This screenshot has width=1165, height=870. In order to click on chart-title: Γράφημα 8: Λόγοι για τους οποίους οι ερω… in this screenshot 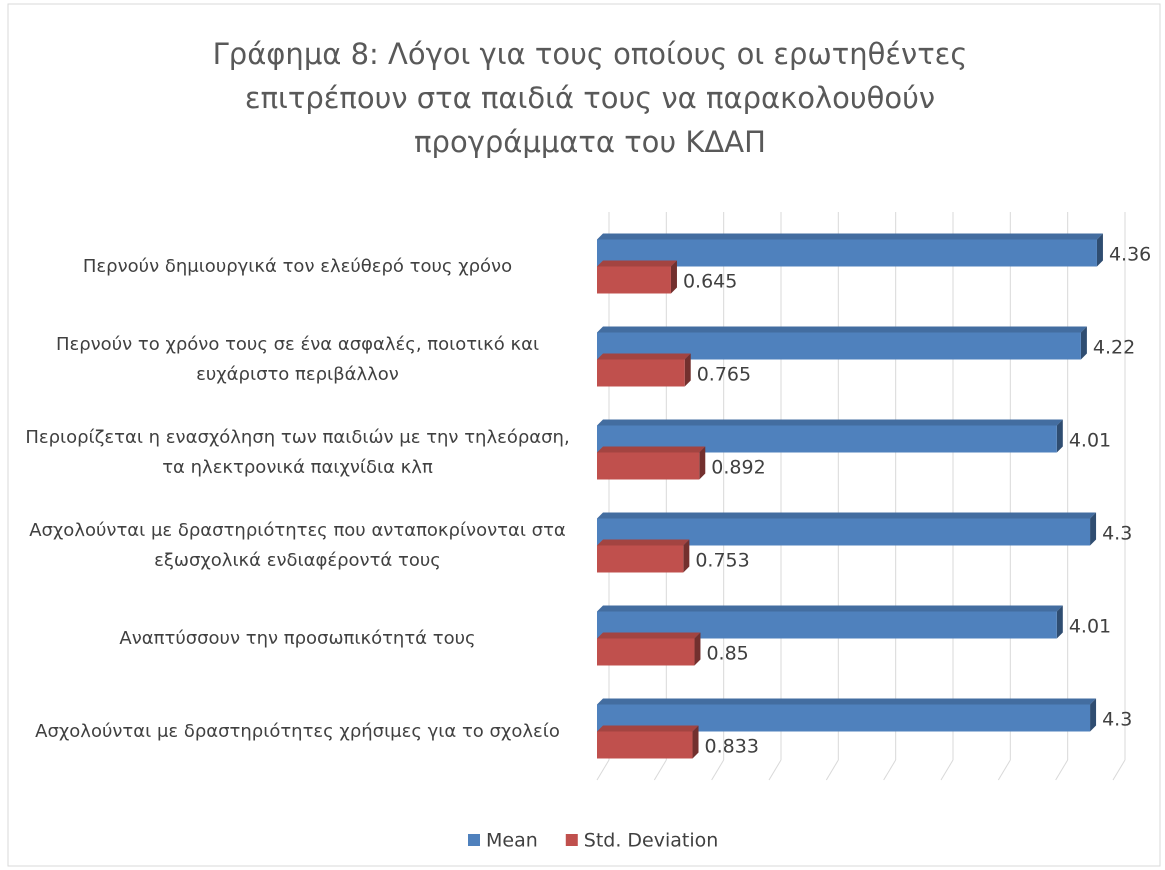, I will do `click(590, 98)`.